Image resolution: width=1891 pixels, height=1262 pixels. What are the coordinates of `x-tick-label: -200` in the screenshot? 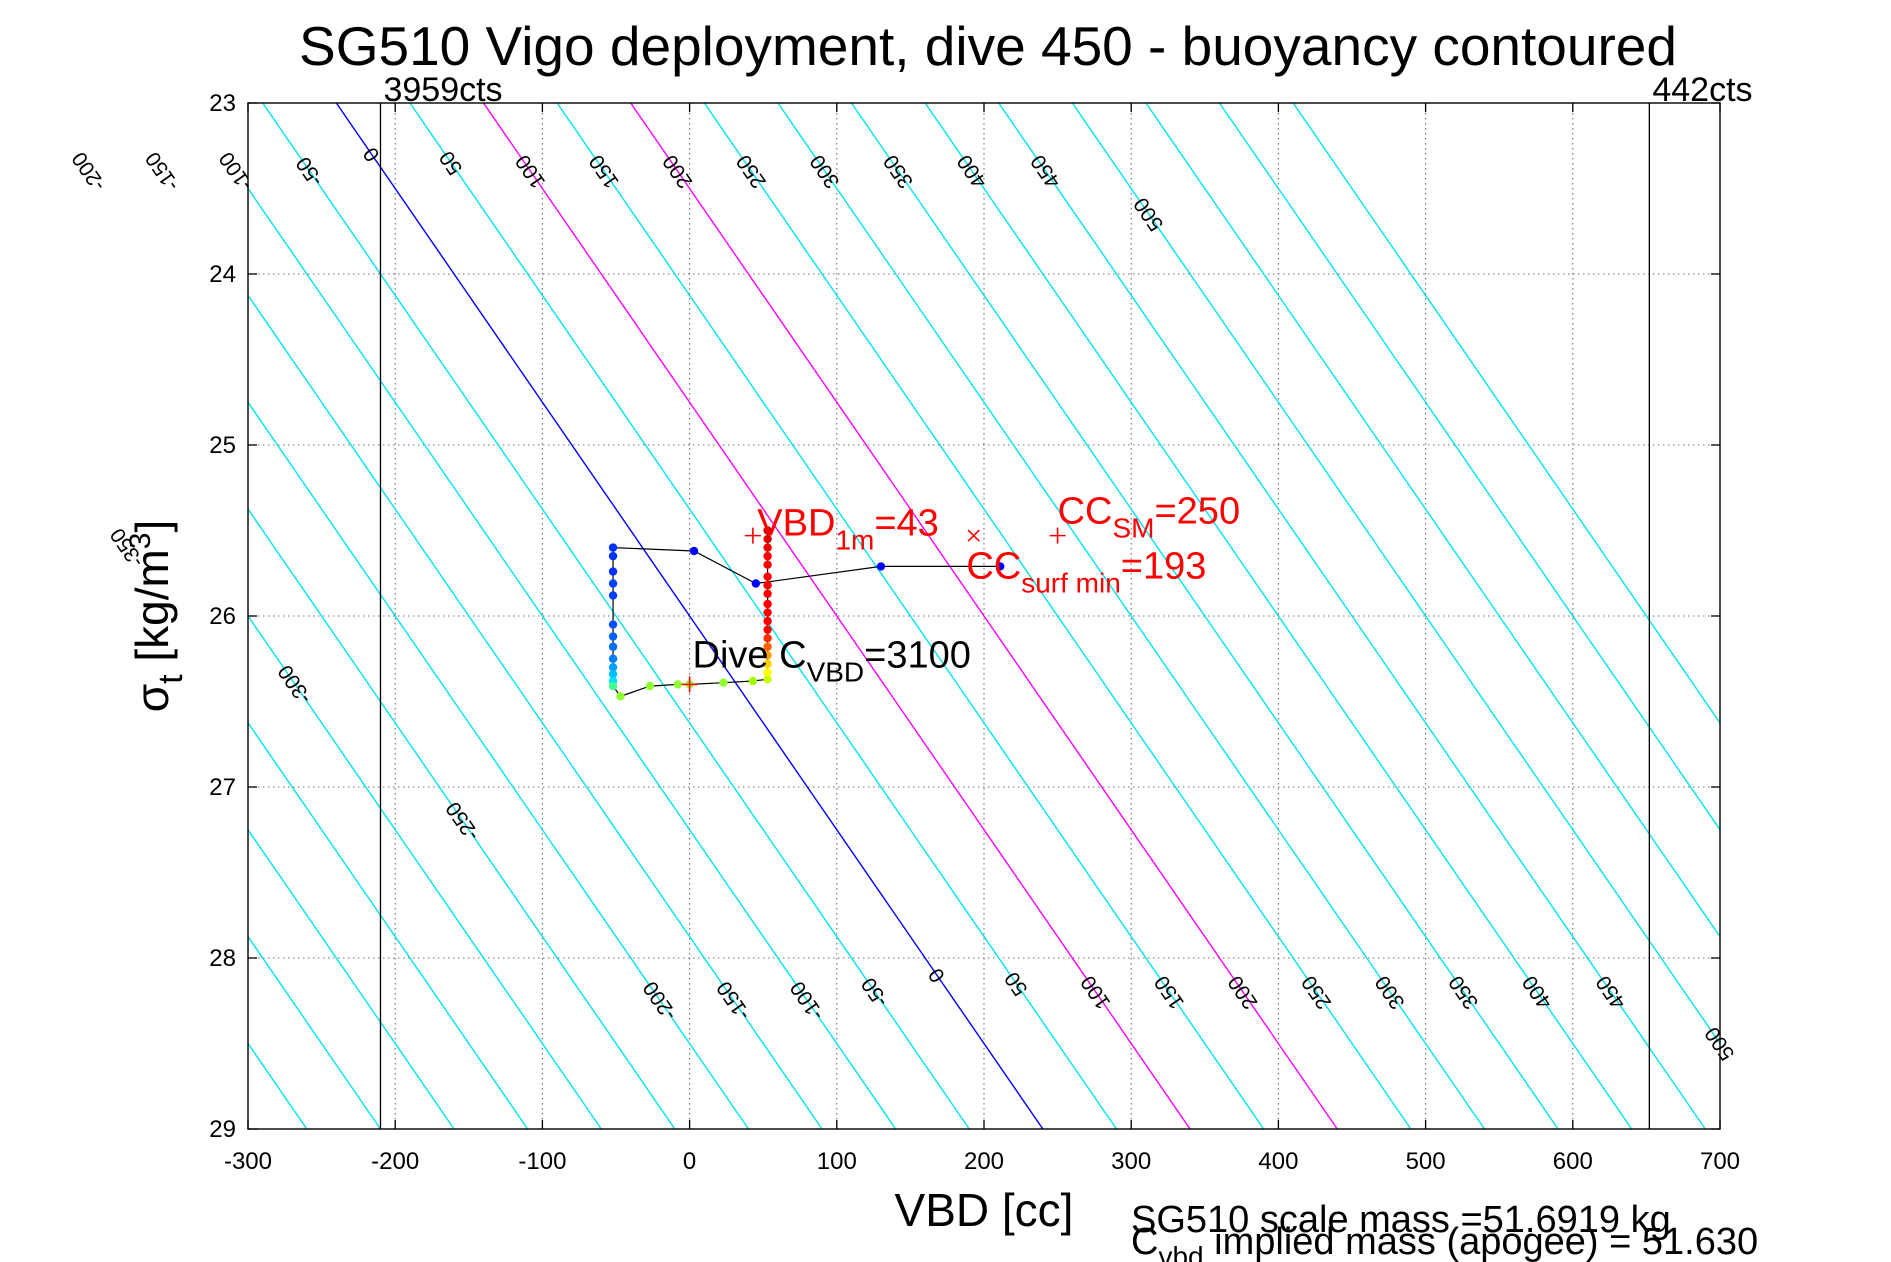 It's located at (395, 1161).